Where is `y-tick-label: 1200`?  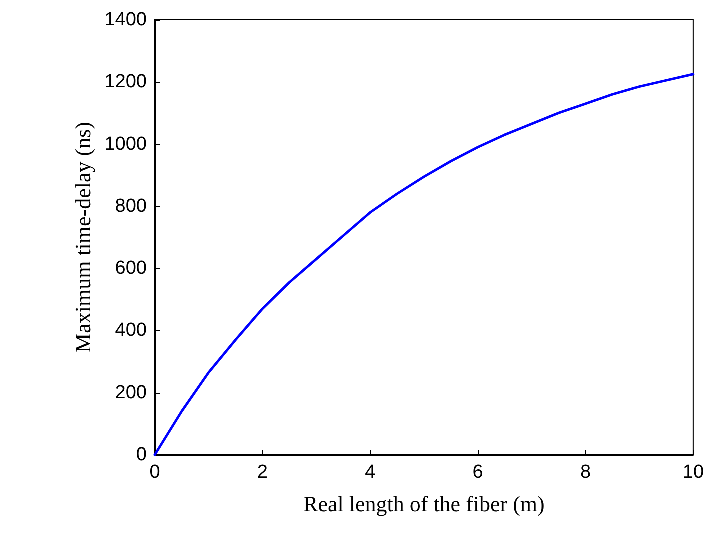
y-tick-label: 1200 is located at coordinates (125, 82).